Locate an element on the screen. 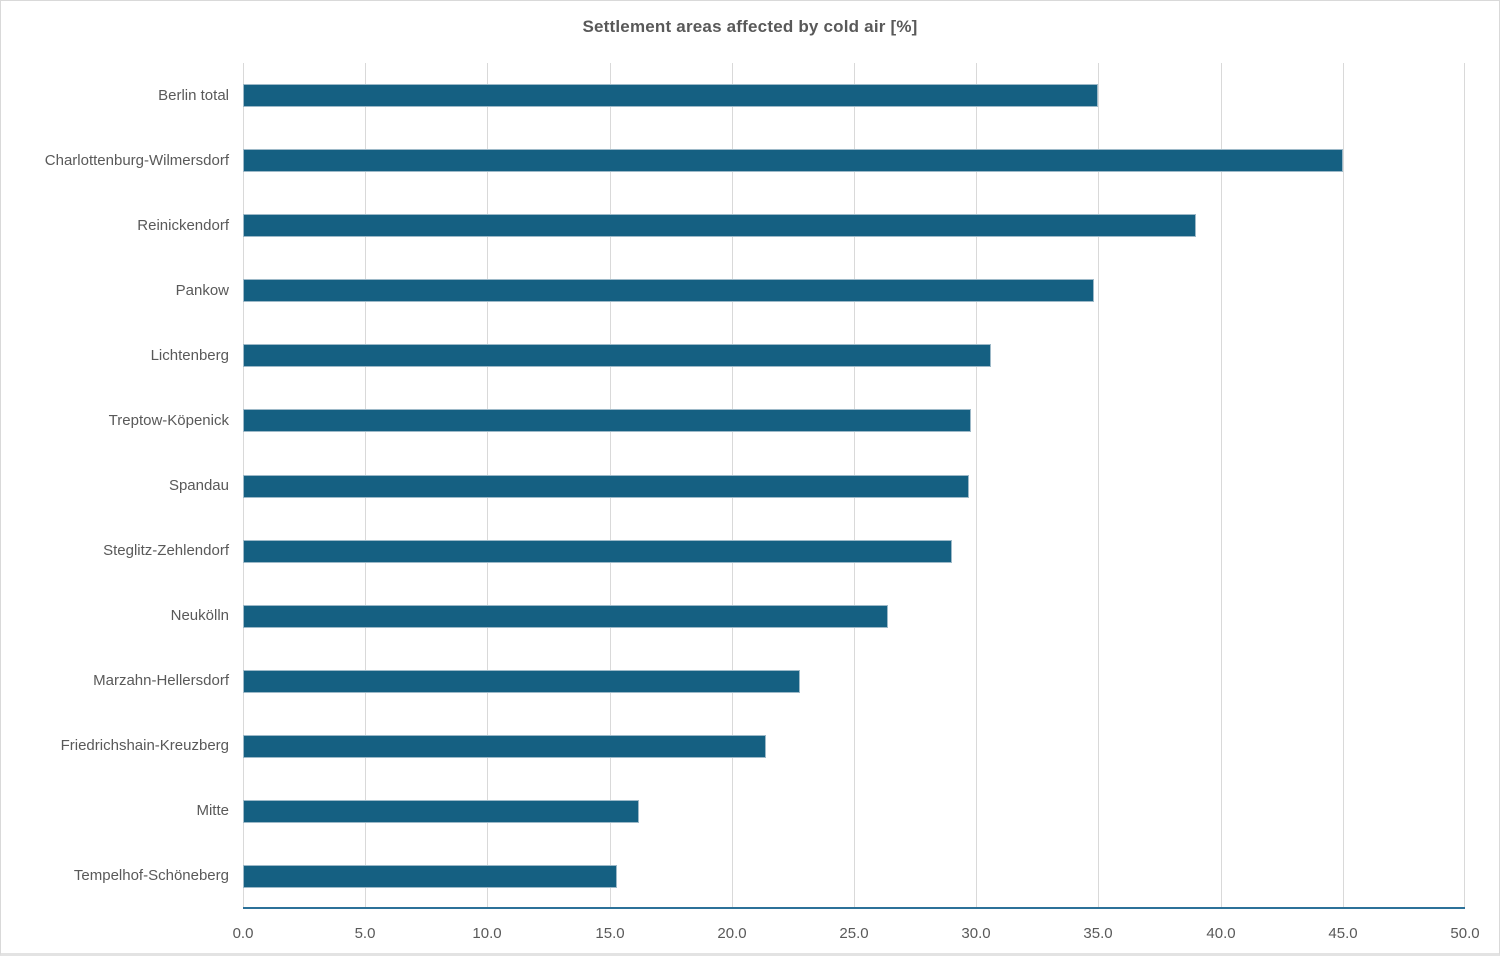 The height and width of the screenshot is (956, 1500). bar-charlottenburg-wilmersdorf is located at coordinates (793, 160).